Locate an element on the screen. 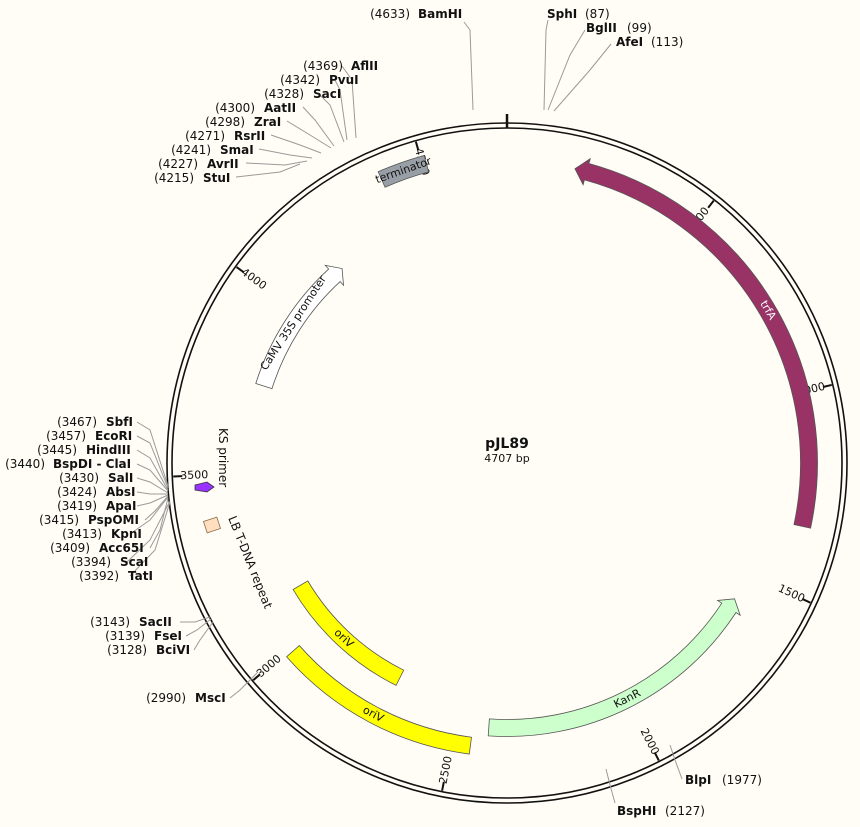  svg-text: (3457) is located at coordinates (66, 436).